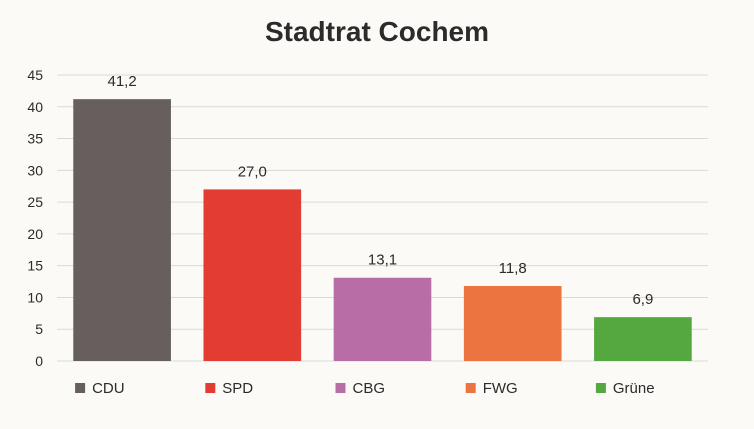 The image size is (754, 429). What do you see at coordinates (35, 107) in the screenshot?
I see `y-tick-label: 40` at bounding box center [35, 107].